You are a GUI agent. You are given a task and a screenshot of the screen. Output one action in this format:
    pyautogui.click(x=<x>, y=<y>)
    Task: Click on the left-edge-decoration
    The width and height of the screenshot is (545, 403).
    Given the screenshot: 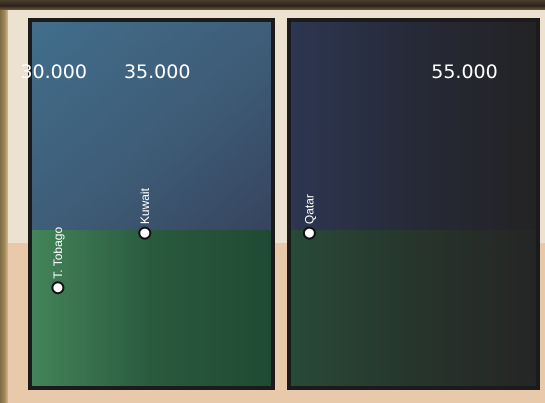 What is the action you would take?
    pyautogui.click(x=4, y=206)
    